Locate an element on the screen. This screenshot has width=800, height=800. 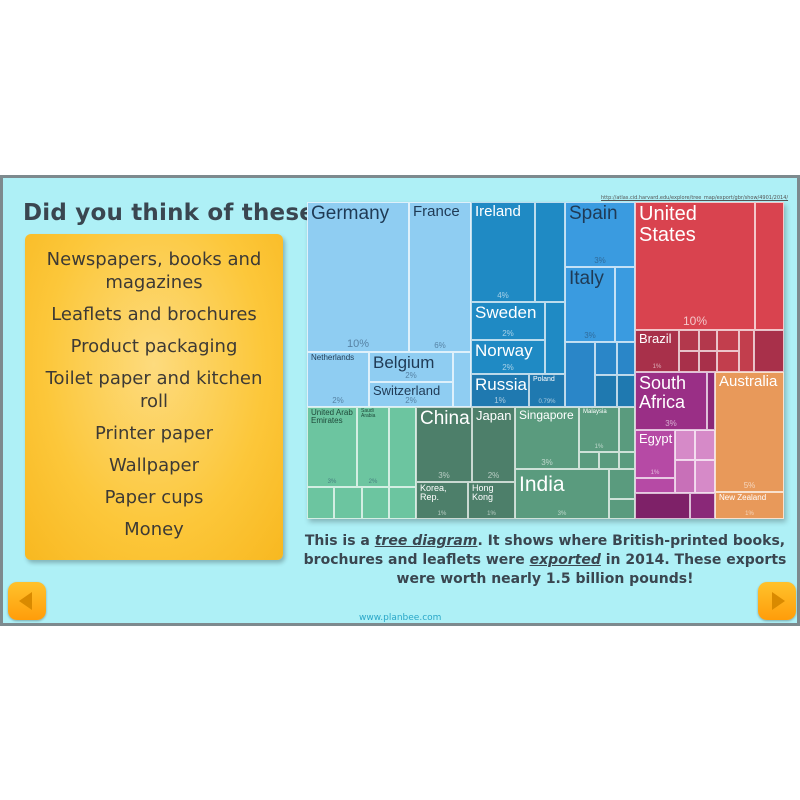
tile-ireland: Ireland 4% is located at coordinates (503, 252).